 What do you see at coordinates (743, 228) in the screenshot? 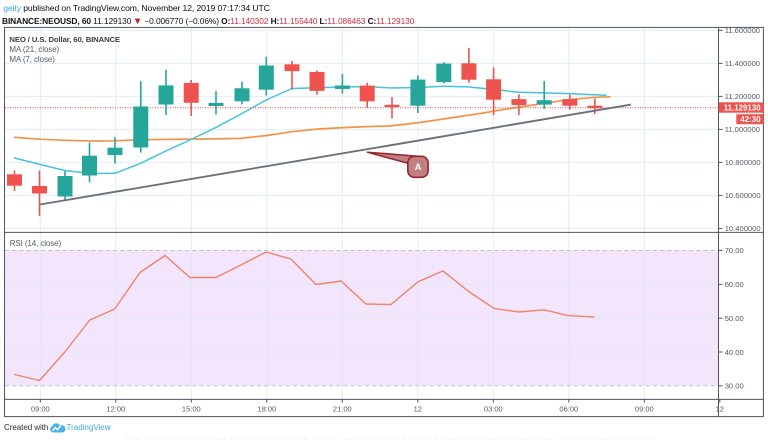
I see `svg-text: 10.400000` at bounding box center [743, 228].